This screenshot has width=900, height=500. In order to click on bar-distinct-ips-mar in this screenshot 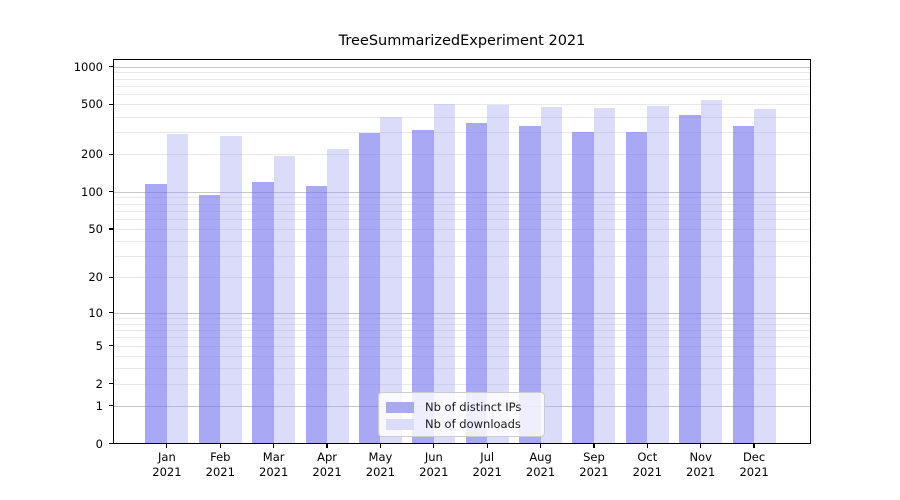, I will do `click(263, 313)`.